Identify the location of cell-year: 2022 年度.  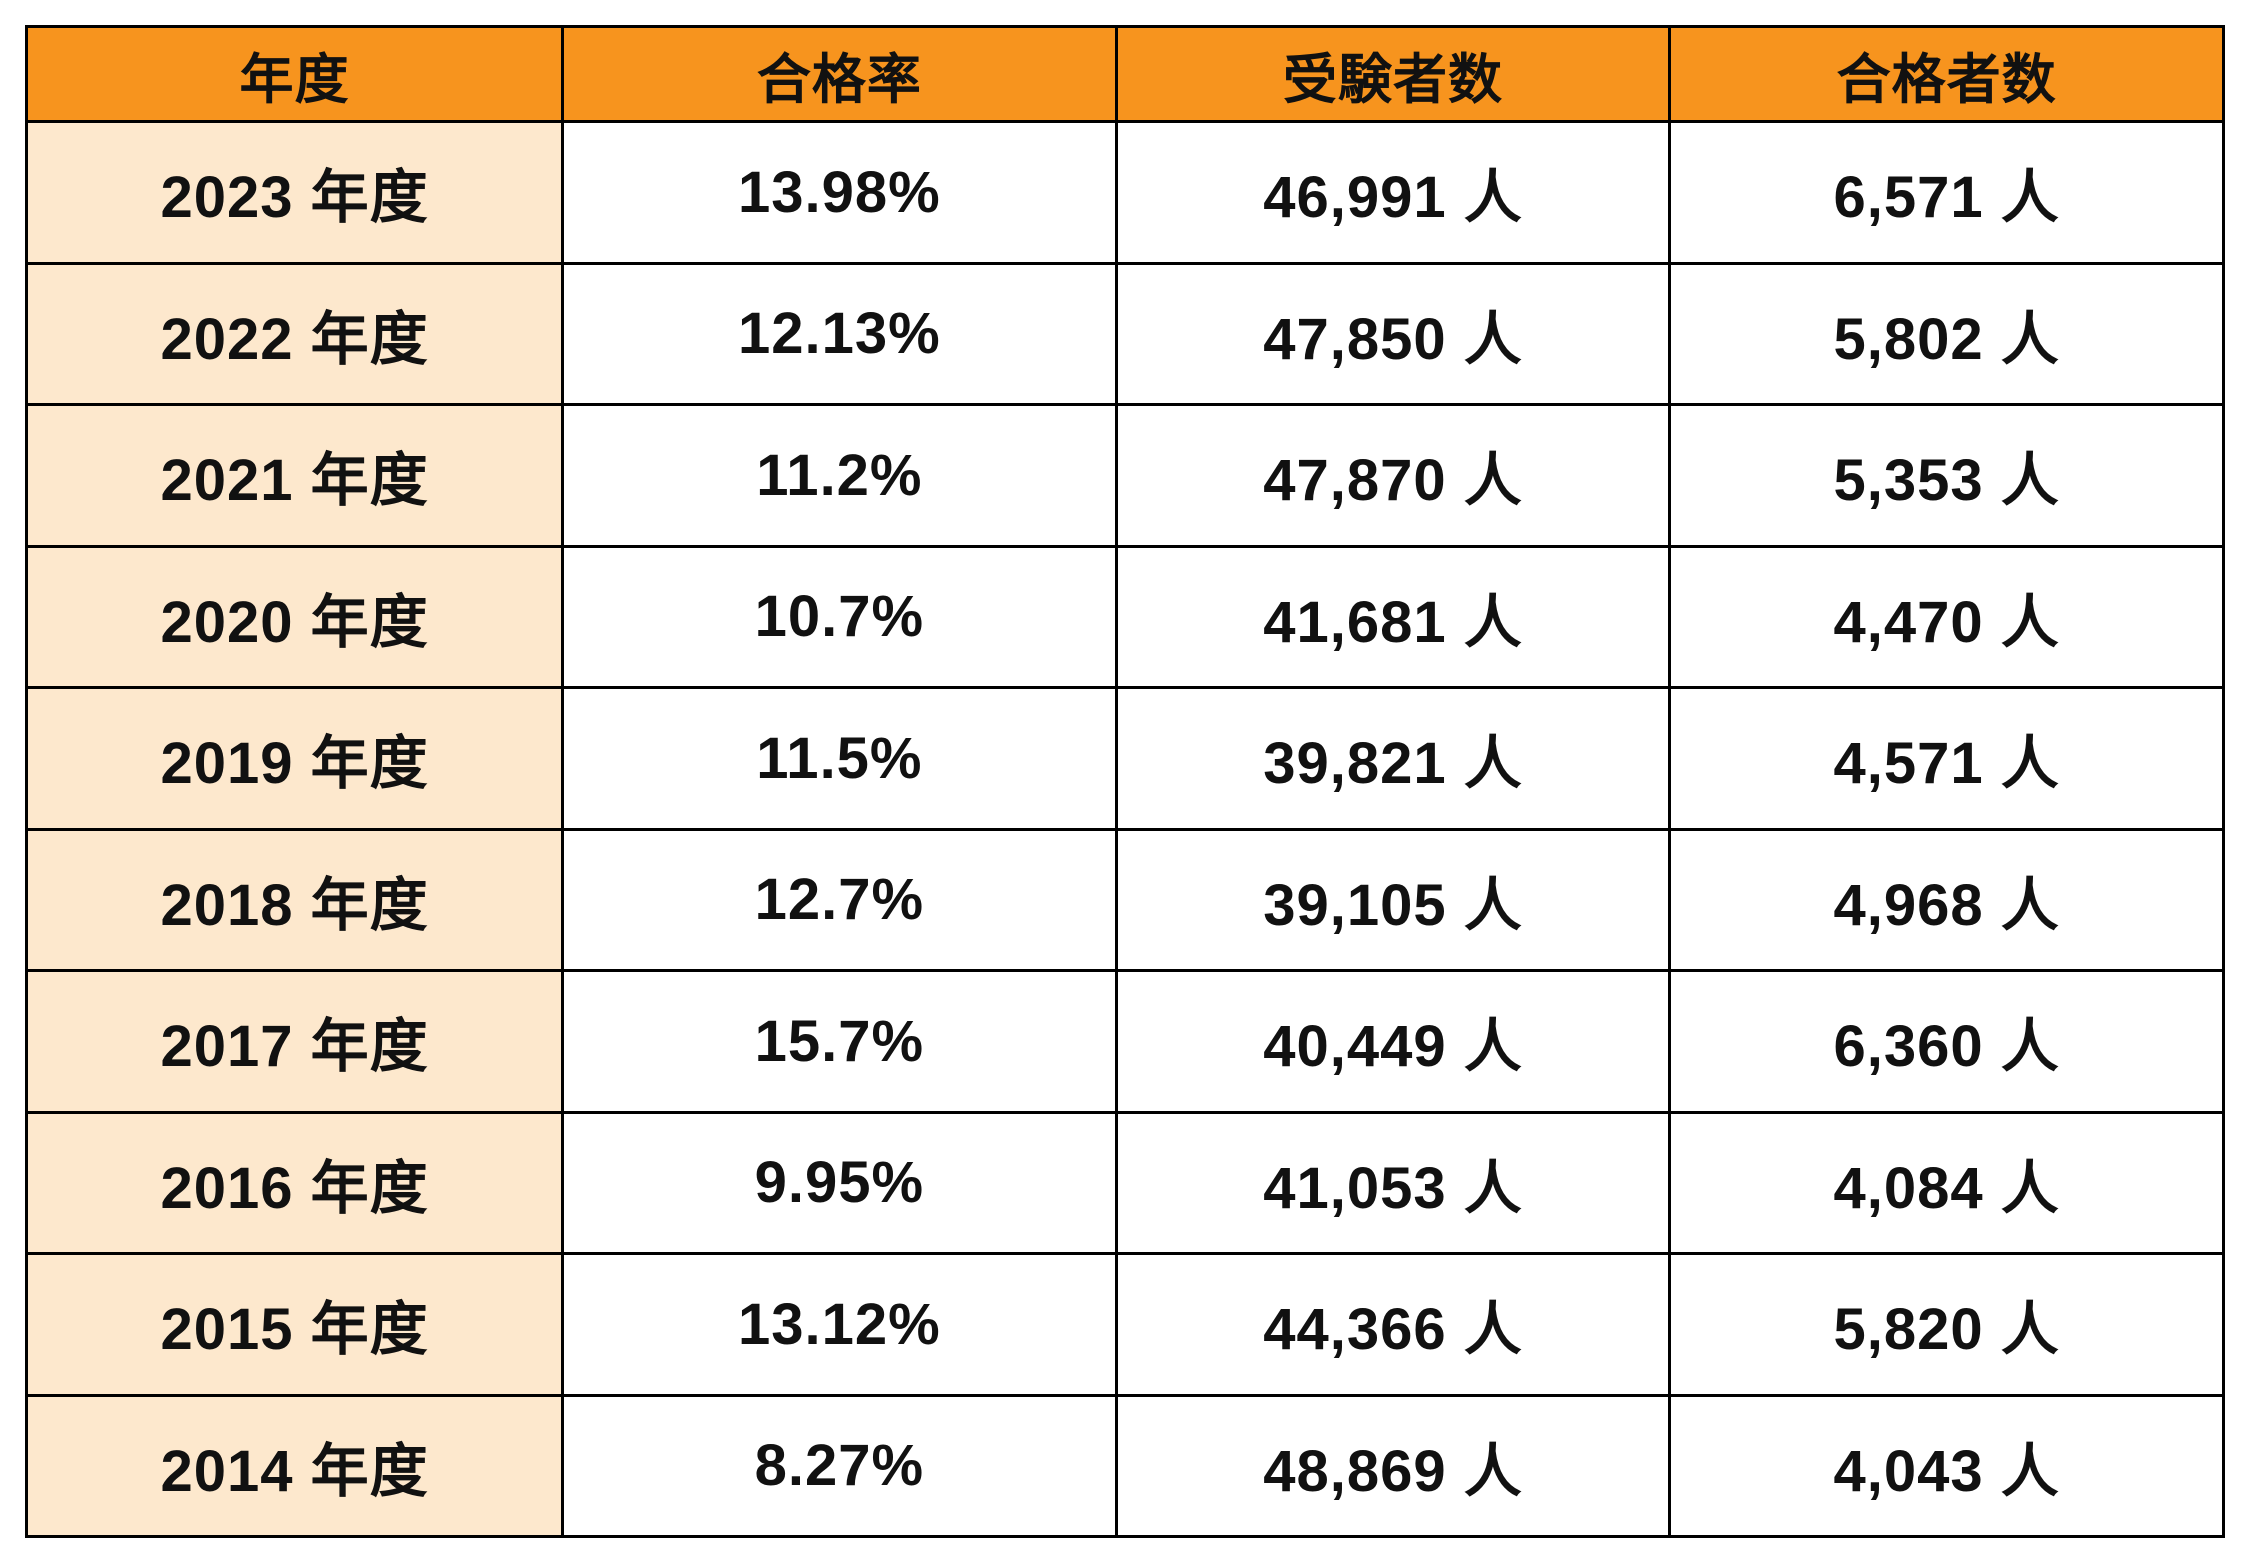
(294, 333).